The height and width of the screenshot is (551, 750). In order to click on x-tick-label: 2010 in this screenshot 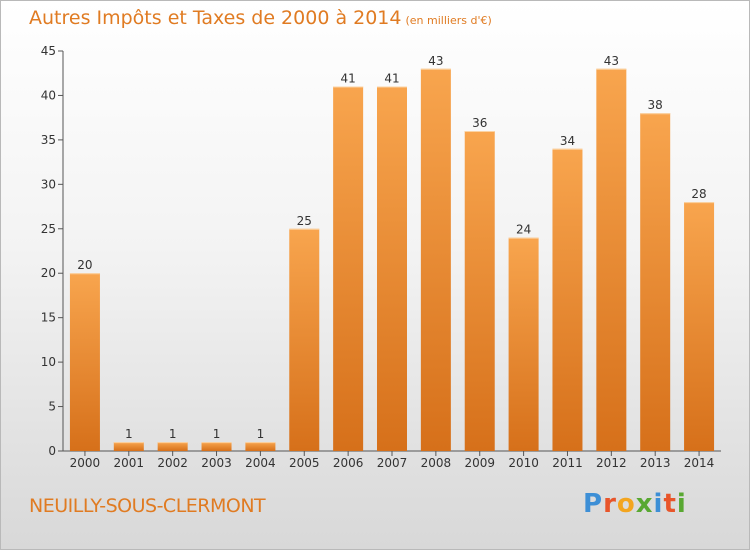, I will do `click(523, 463)`.